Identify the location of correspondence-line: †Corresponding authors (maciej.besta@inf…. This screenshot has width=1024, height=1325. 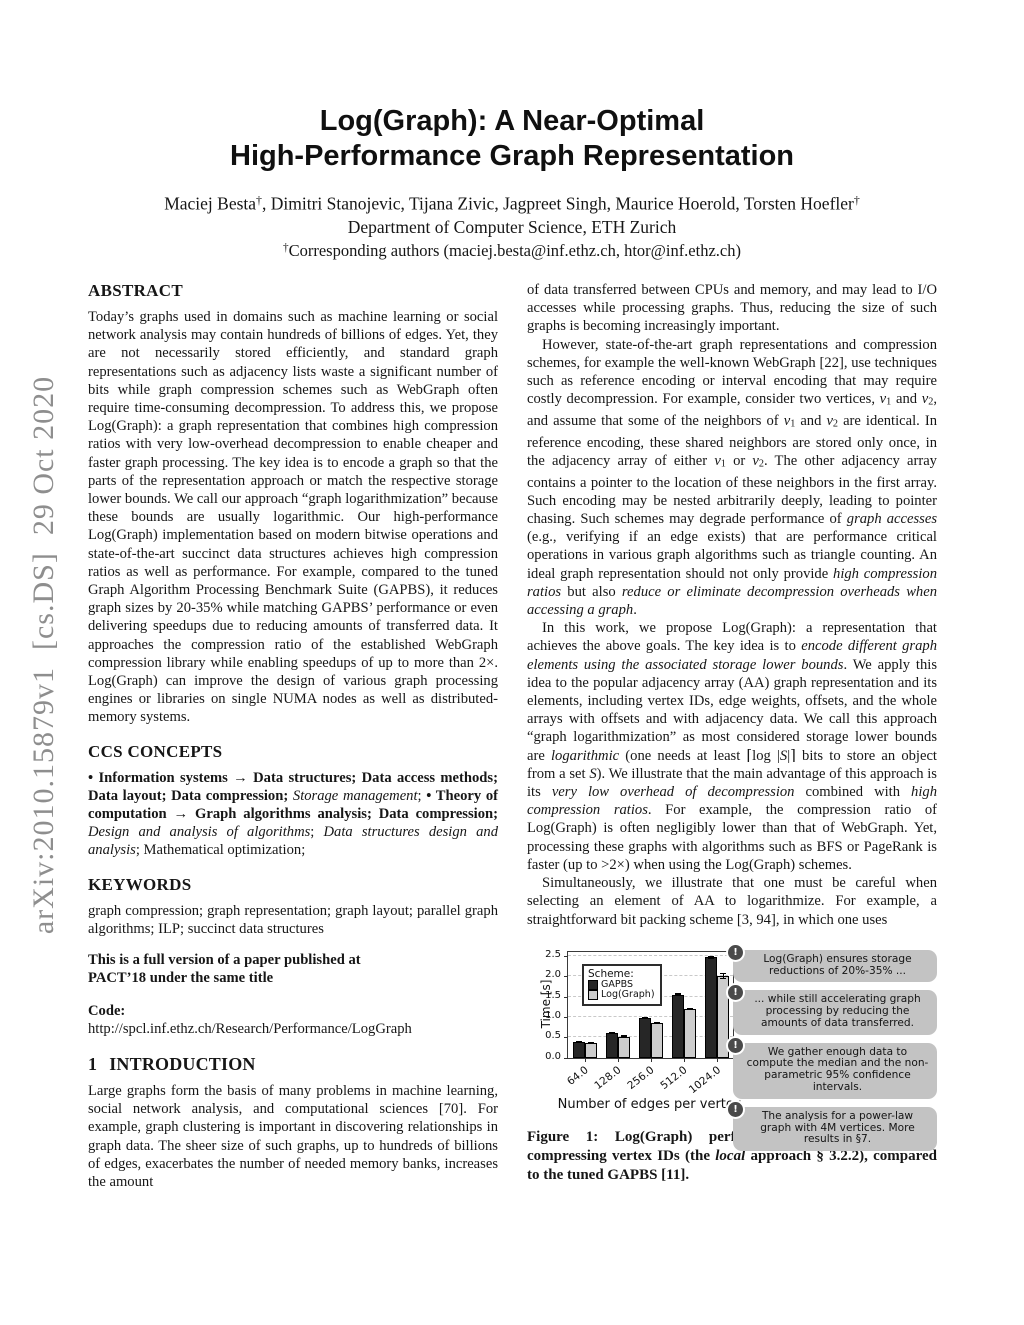
(512, 251).